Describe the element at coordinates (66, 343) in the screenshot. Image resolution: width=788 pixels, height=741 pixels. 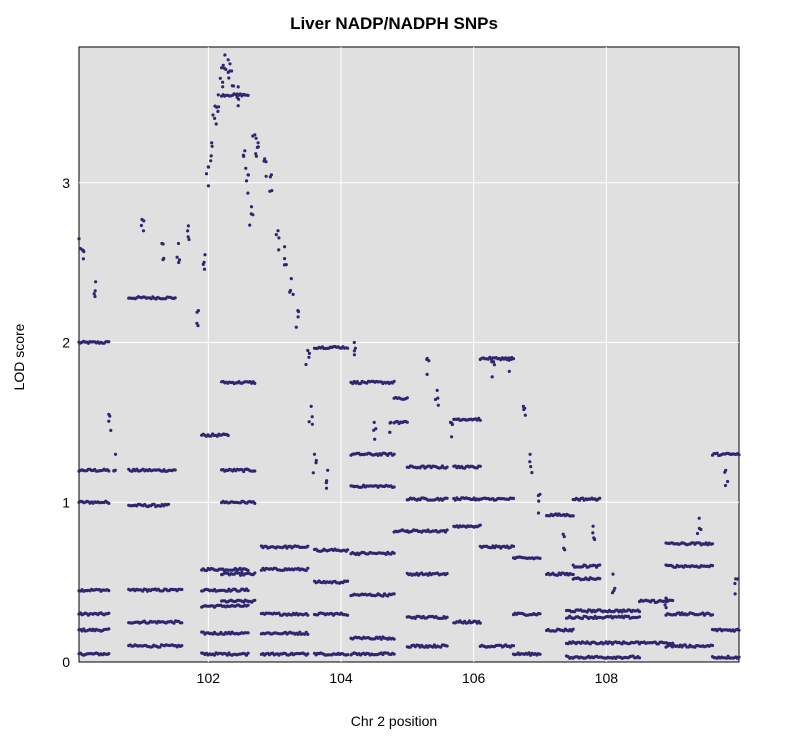
I see `y-tick-label: 2` at that location.